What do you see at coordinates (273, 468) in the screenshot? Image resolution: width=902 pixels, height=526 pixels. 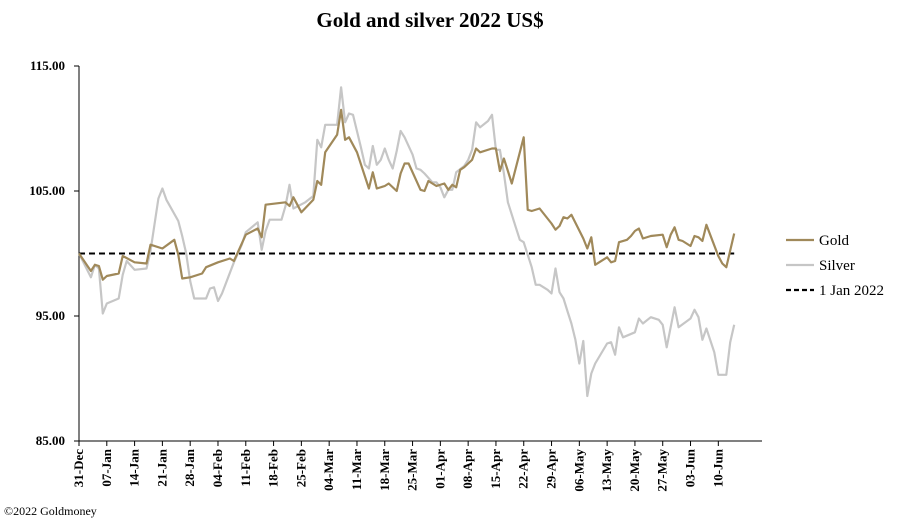 I see `x-tick-label: 18-Feb` at bounding box center [273, 468].